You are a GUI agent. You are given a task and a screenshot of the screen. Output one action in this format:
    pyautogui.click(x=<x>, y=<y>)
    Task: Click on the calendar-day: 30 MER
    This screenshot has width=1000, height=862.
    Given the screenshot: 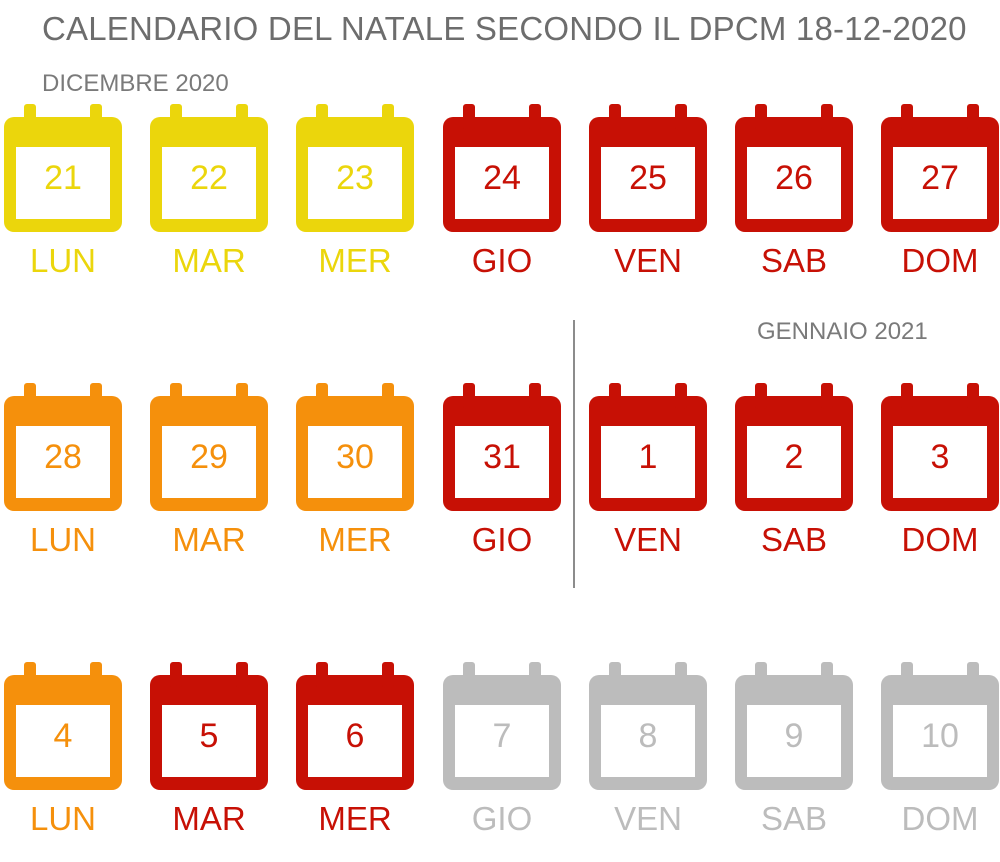 What is the action you would take?
    pyautogui.click(x=355, y=473)
    